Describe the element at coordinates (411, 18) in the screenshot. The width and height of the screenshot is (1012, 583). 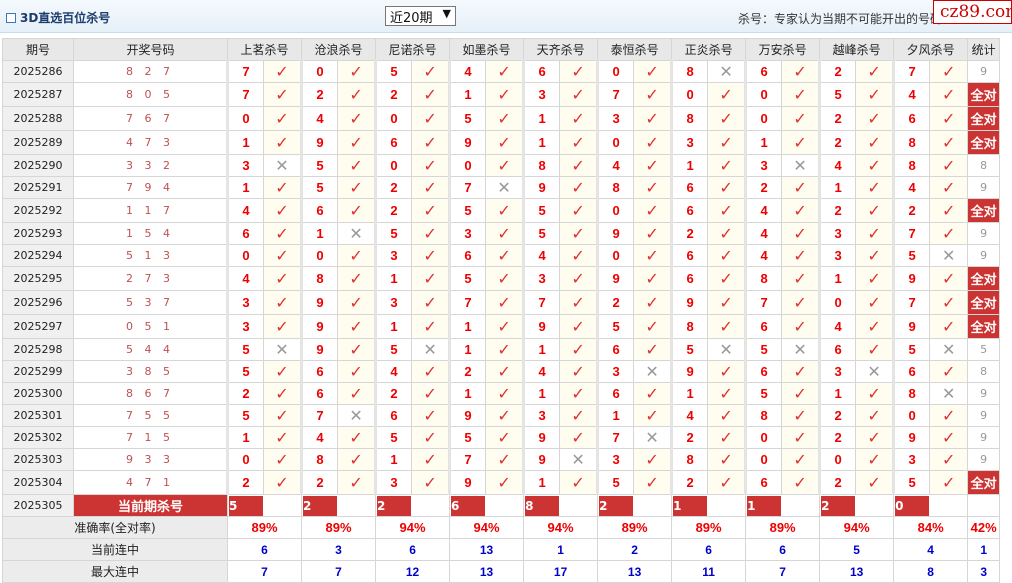
I see `period-select-value: 近20期` at that location.